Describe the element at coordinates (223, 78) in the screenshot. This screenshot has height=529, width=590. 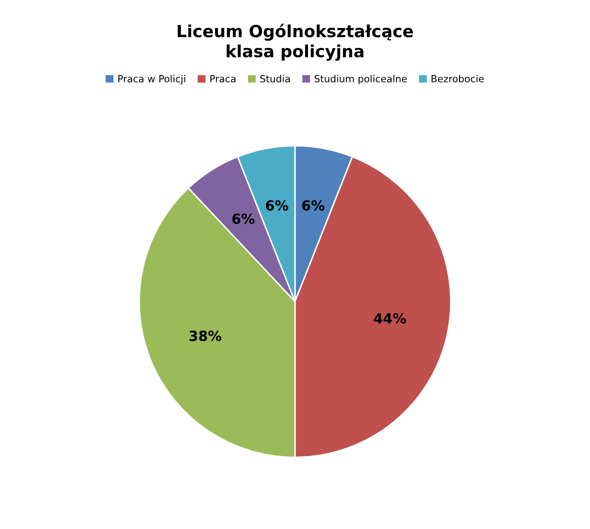
I see `legend-label: Praca` at that location.